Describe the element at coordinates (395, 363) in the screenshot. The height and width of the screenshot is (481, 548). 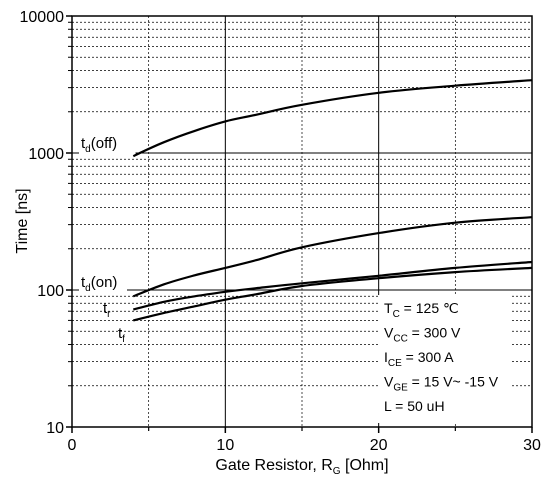
I see `condition-sub: CE` at that location.